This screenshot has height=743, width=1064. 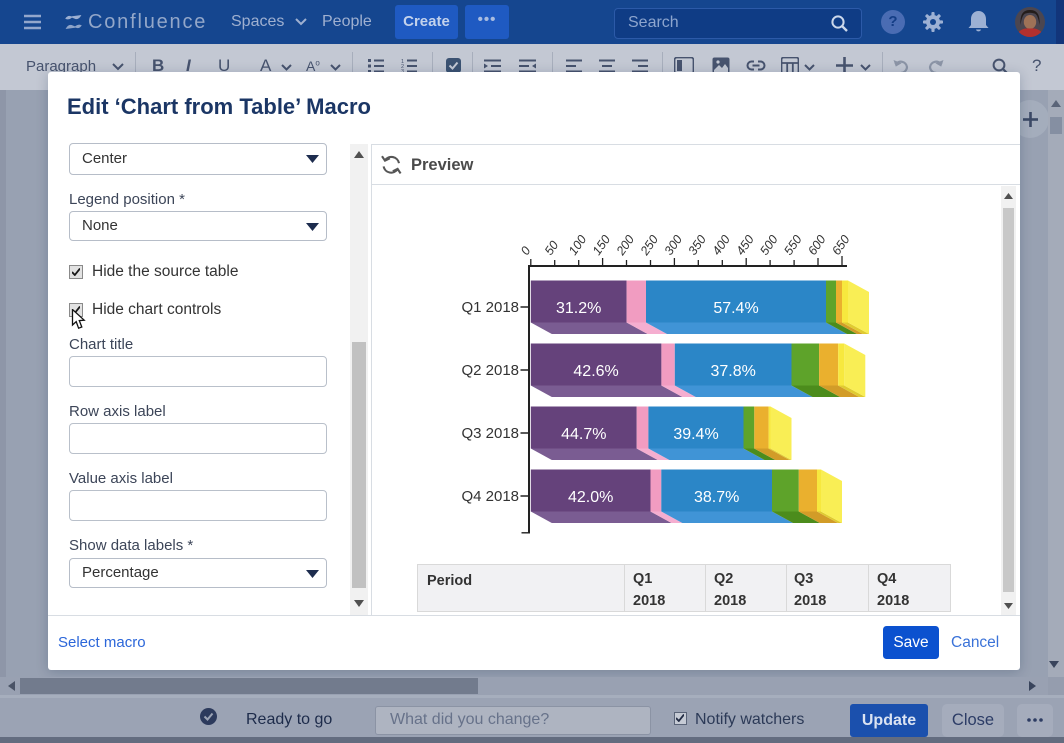 I want to click on svg-text: 38.7%, so click(x=716, y=497).